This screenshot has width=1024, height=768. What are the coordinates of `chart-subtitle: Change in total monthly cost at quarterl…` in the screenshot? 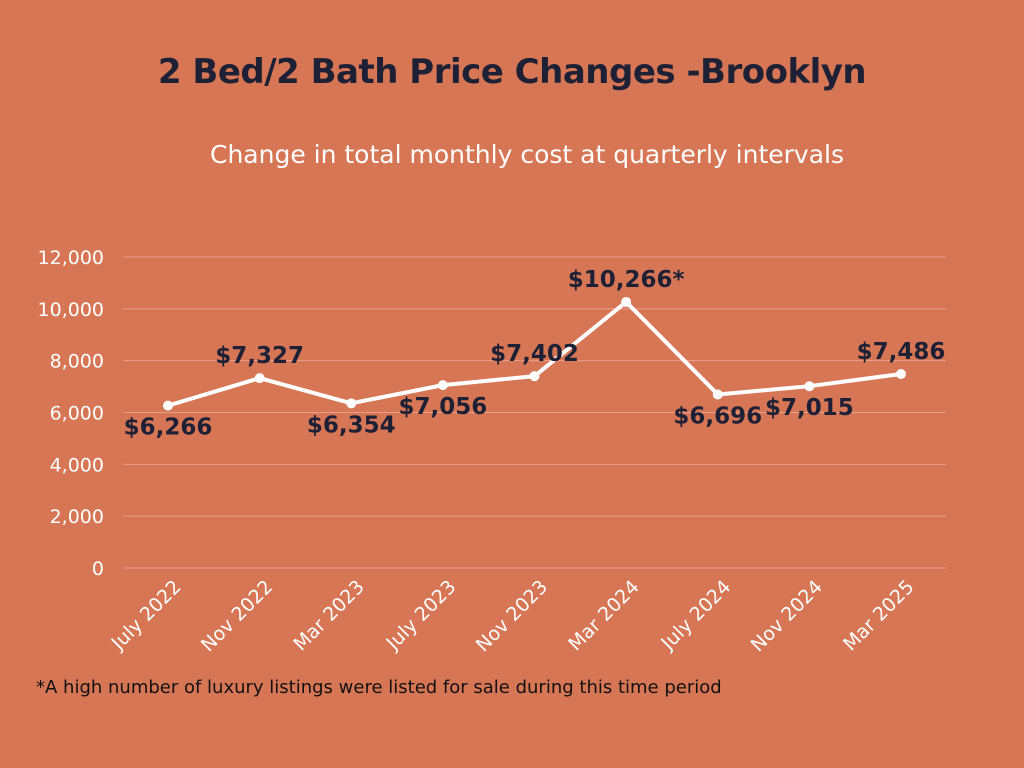 It's located at (527, 154).